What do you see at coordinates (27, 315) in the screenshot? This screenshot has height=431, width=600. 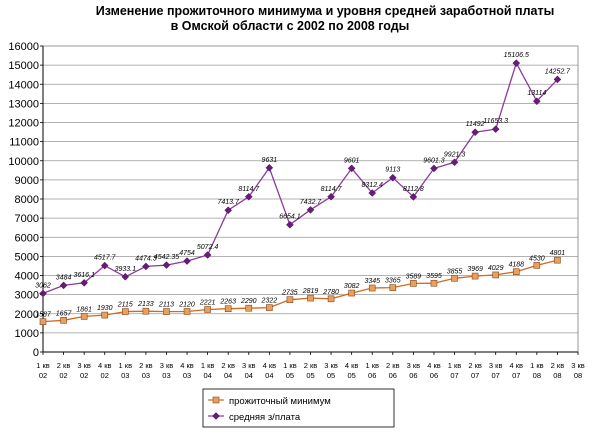 I see `y-tick-label: 2000` at bounding box center [27, 315].